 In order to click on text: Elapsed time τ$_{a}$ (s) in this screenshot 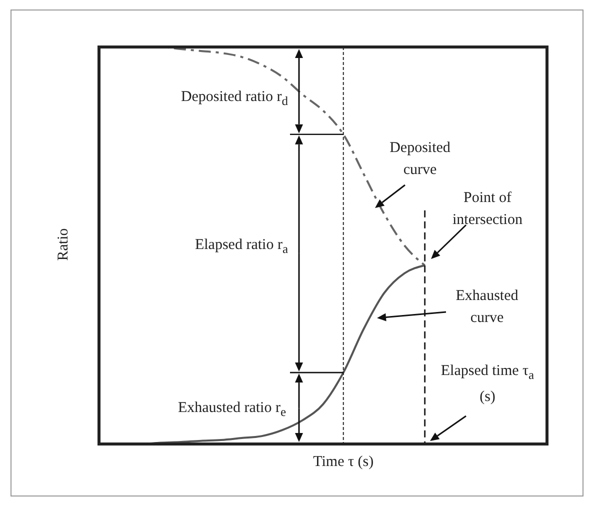, I will do `click(487, 384)`.